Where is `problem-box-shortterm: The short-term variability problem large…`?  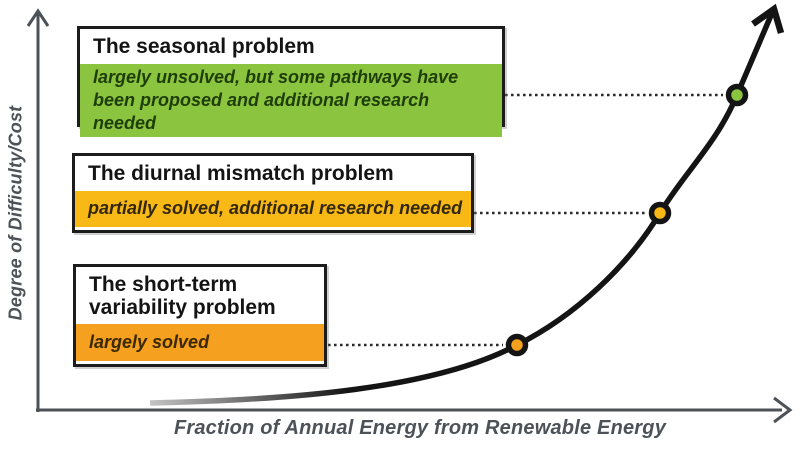
problem-box-shortterm: The short-term variability problem large… is located at coordinates (200, 315).